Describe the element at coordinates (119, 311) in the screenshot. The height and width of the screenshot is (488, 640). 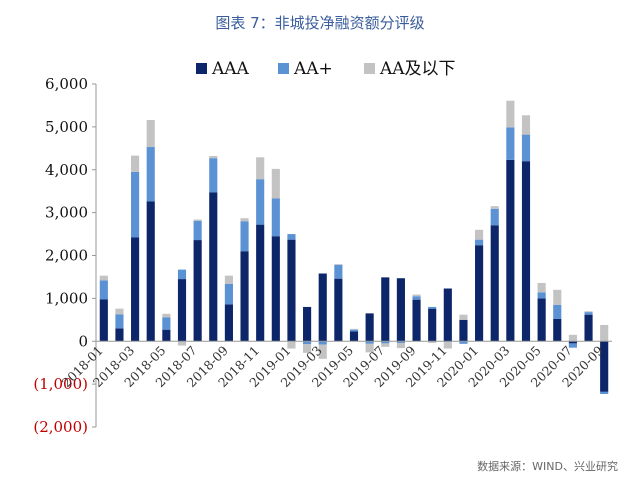
I see `bar-AA及以下-2018-02` at that location.